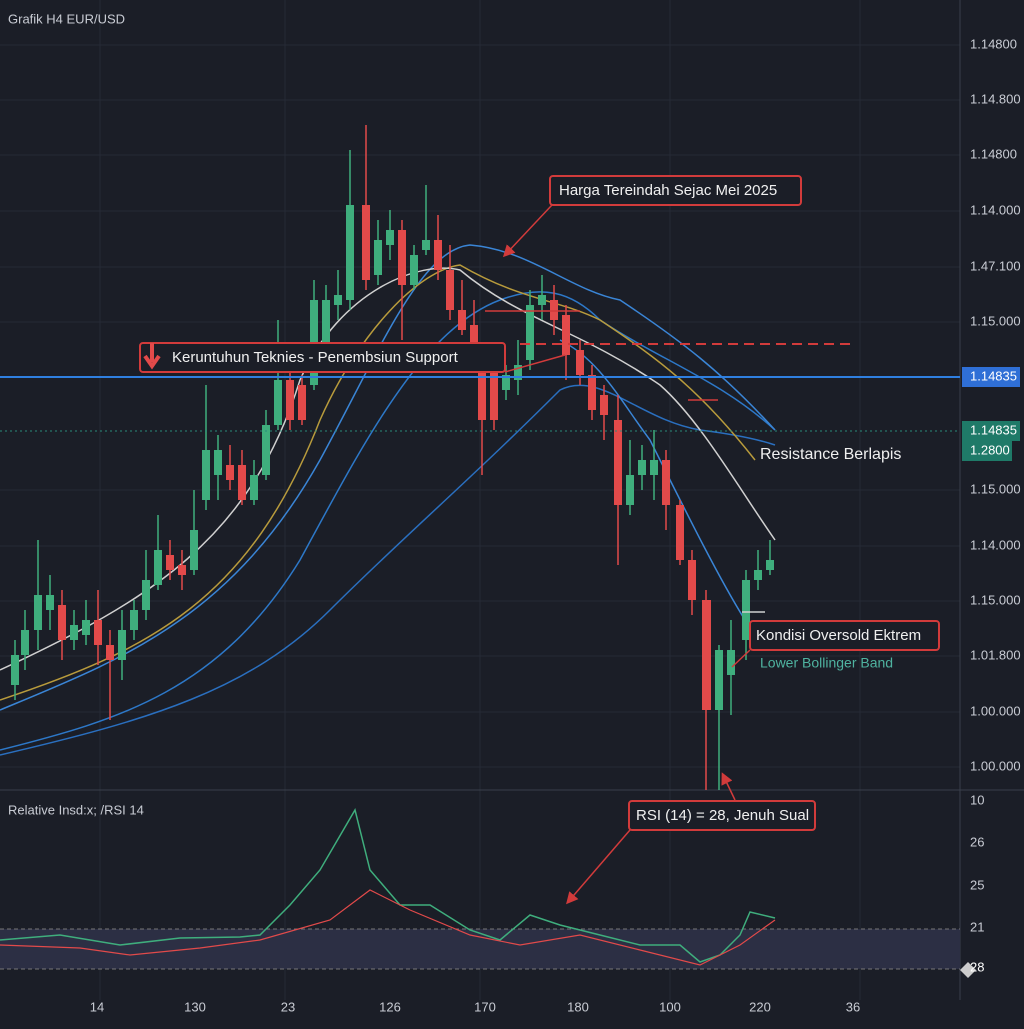 This screenshot has height=1029, width=1024. What do you see at coordinates (995, 544) in the screenshot?
I see `price-label: 1.14.000` at bounding box center [995, 544].